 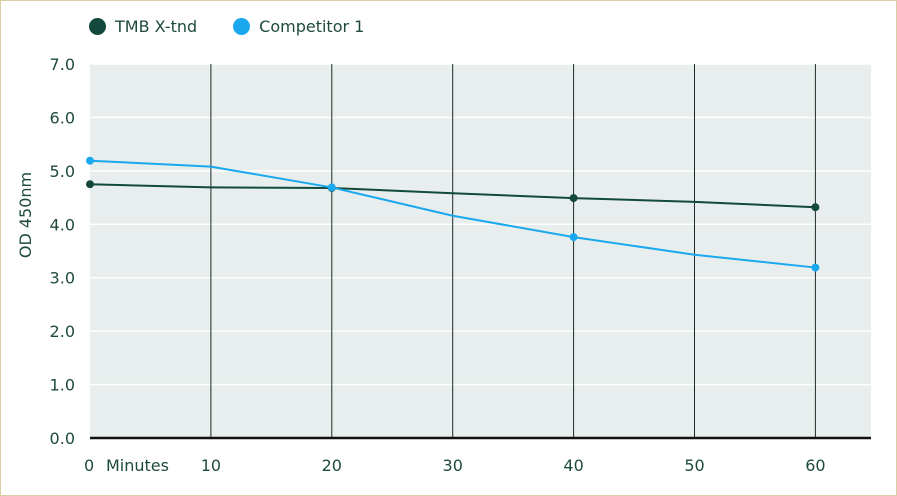 I want to click on y-tick-label-7: 7.0, so click(x=62, y=64).